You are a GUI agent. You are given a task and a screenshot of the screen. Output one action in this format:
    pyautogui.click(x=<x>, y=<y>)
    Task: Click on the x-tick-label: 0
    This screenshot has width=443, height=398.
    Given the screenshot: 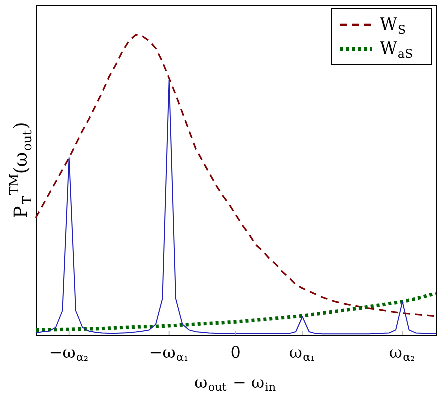 What is the action you would take?
    pyautogui.click(x=235, y=352)
    